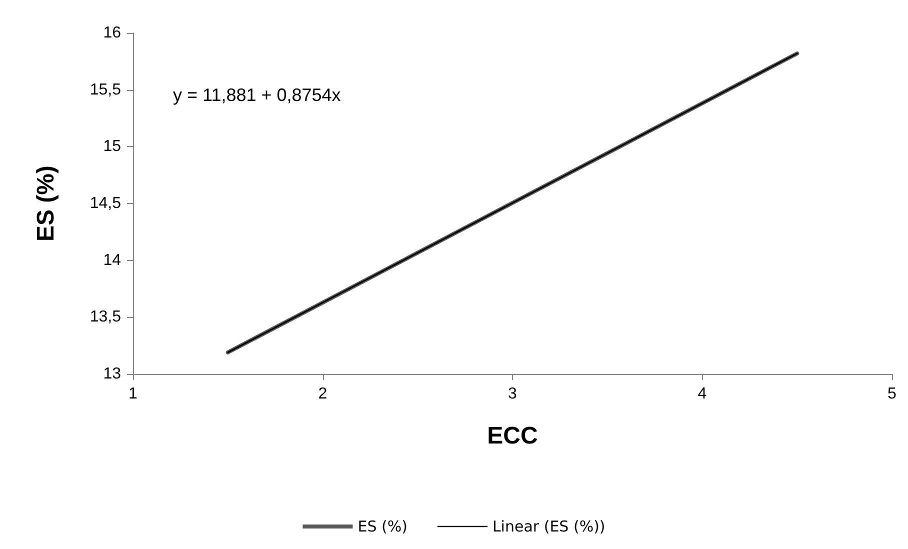 The width and height of the screenshot is (908, 549). I want to click on legend-label: ES (%), so click(383, 527).